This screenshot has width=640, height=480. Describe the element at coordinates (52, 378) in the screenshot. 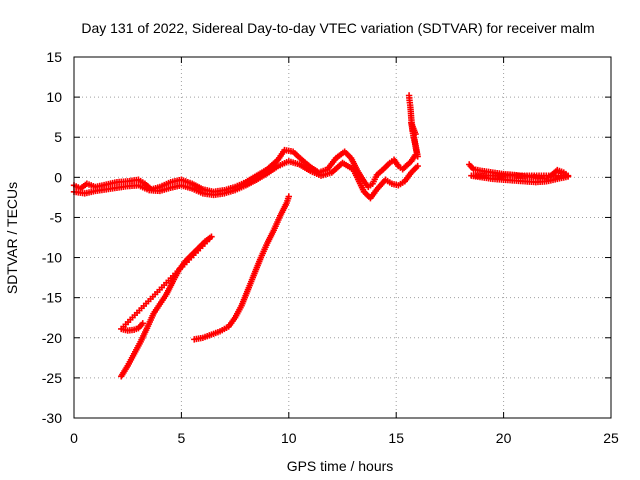

I see `y-tick-label: -25` at that location.